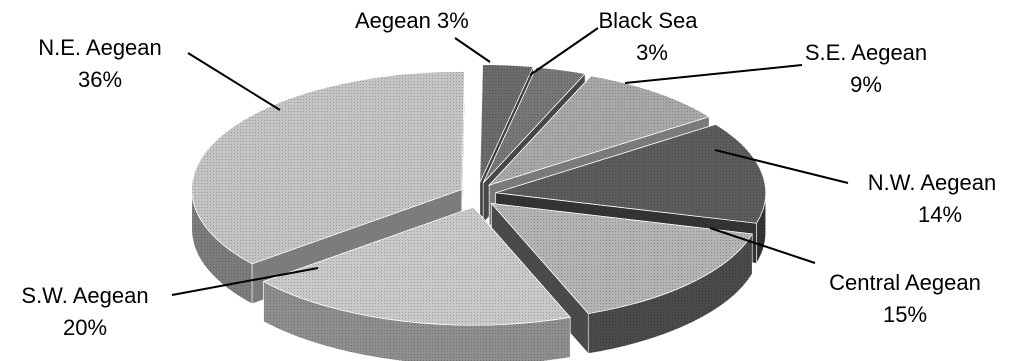  I want to click on slice-value-black-sea: 3%, so click(652, 52).